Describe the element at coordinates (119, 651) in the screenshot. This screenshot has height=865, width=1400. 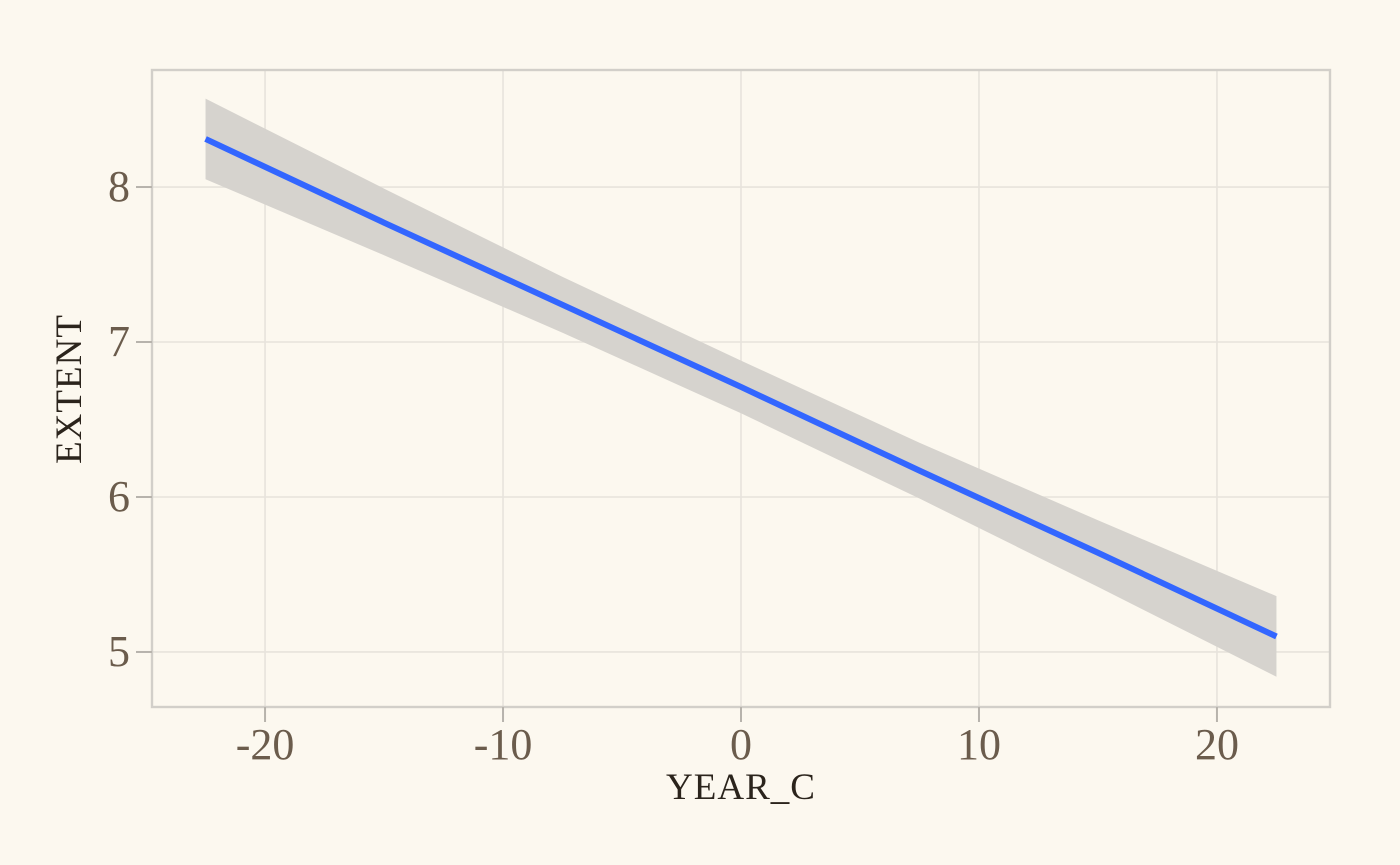
I see `y-tick-label: 5` at that location.